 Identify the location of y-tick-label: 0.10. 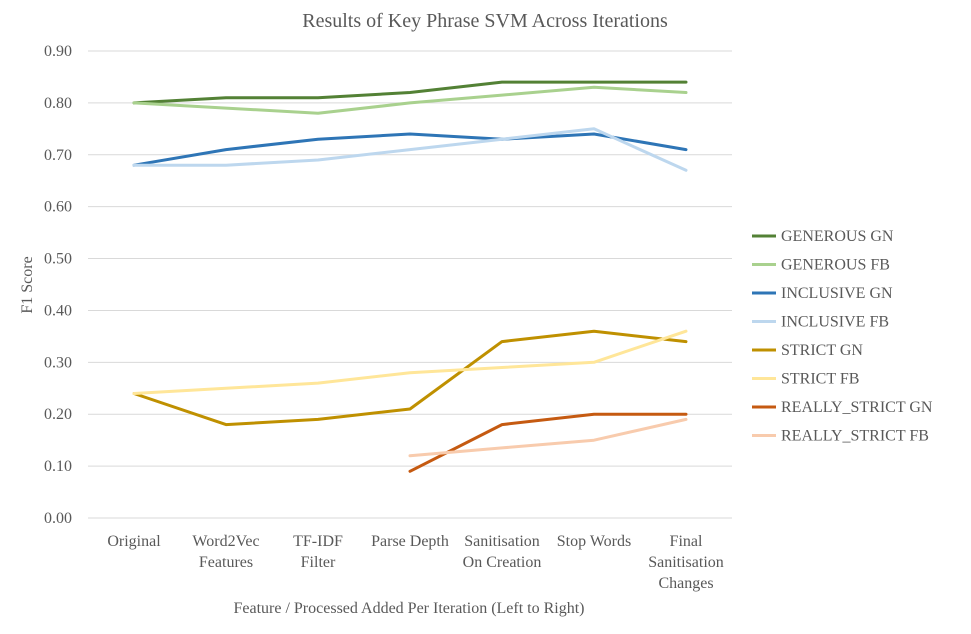
(58, 466).